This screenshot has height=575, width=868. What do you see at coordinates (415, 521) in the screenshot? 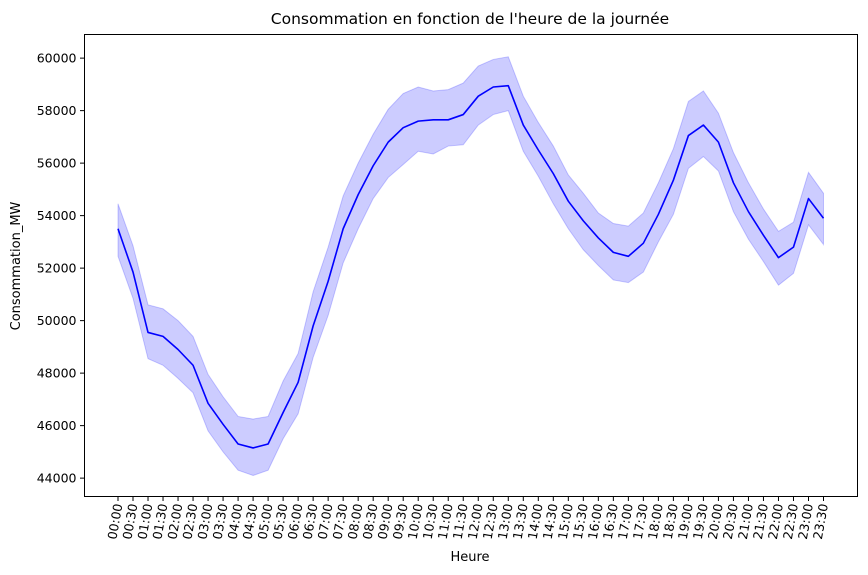
I see `x-tick-label: 10:00` at bounding box center [415, 521].